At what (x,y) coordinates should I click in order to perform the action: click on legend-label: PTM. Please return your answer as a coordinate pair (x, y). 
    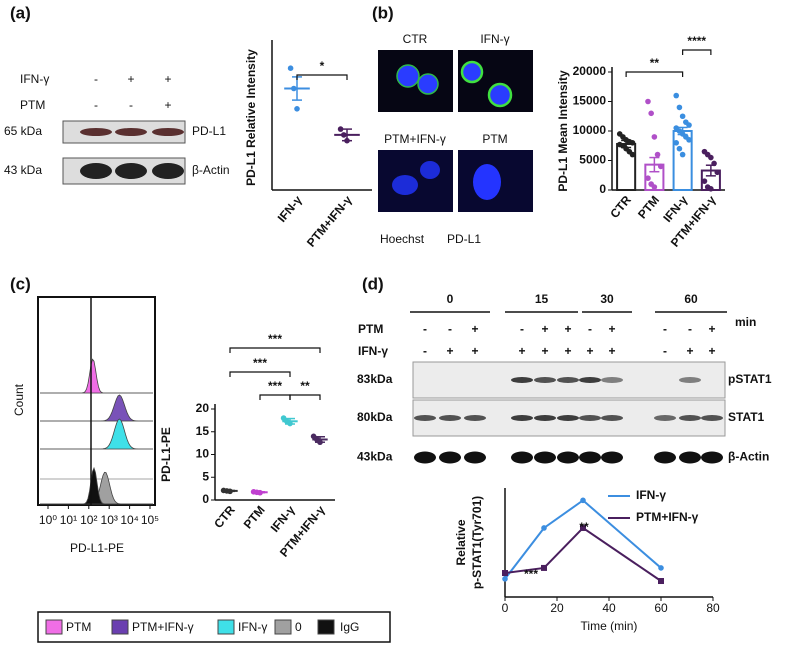
    Looking at the image, I should click on (78, 627).